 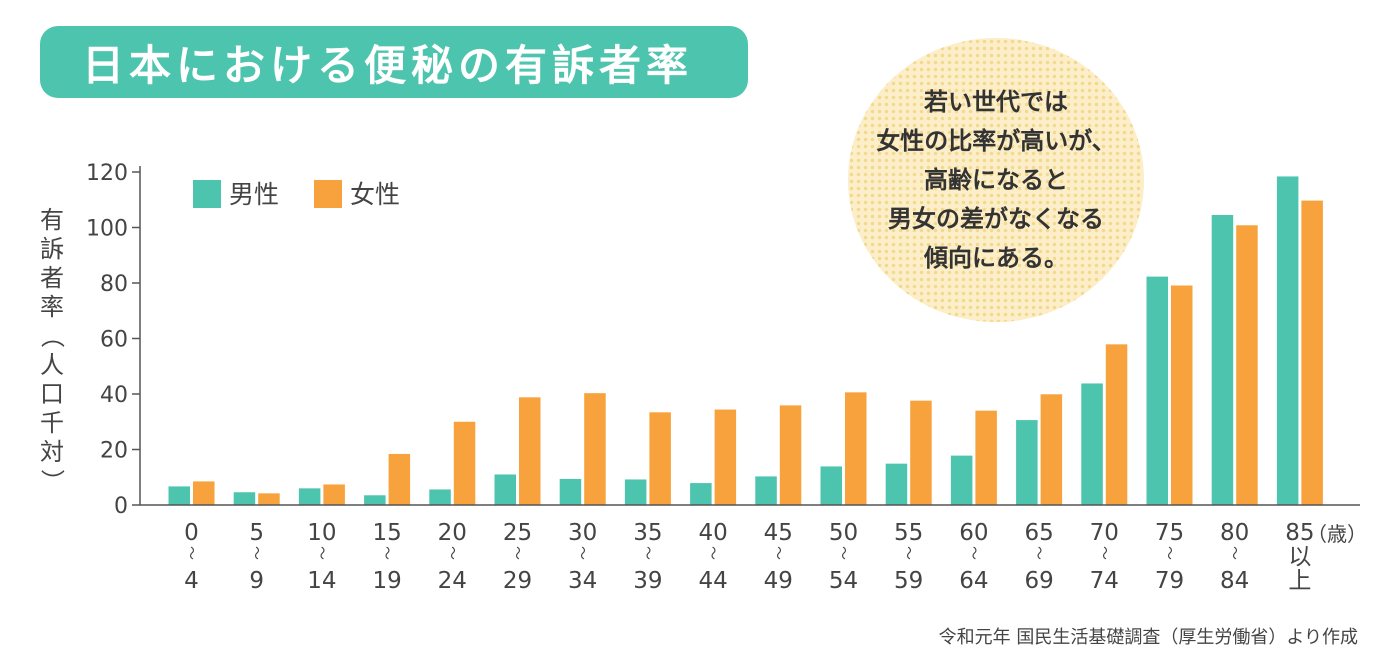 What do you see at coordinates (452, 581) in the screenshot?
I see `x-tick-label-part: 24` at bounding box center [452, 581].